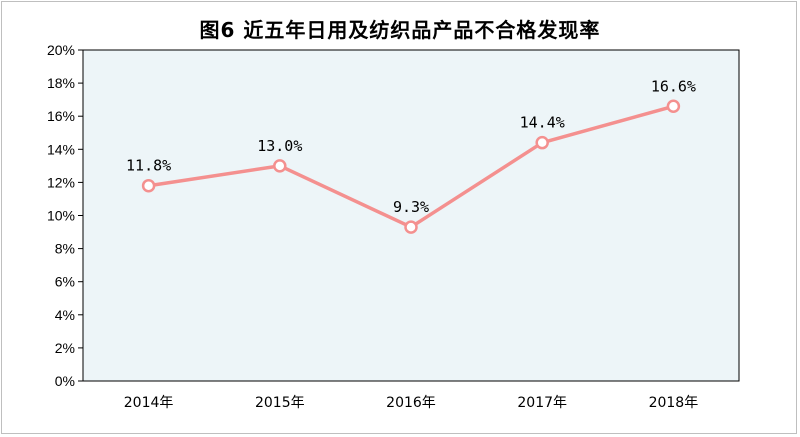  What do you see at coordinates (65, 381) in the screenshot?
I see `y-tick-label: 0%` at bounding box center [65, 381].